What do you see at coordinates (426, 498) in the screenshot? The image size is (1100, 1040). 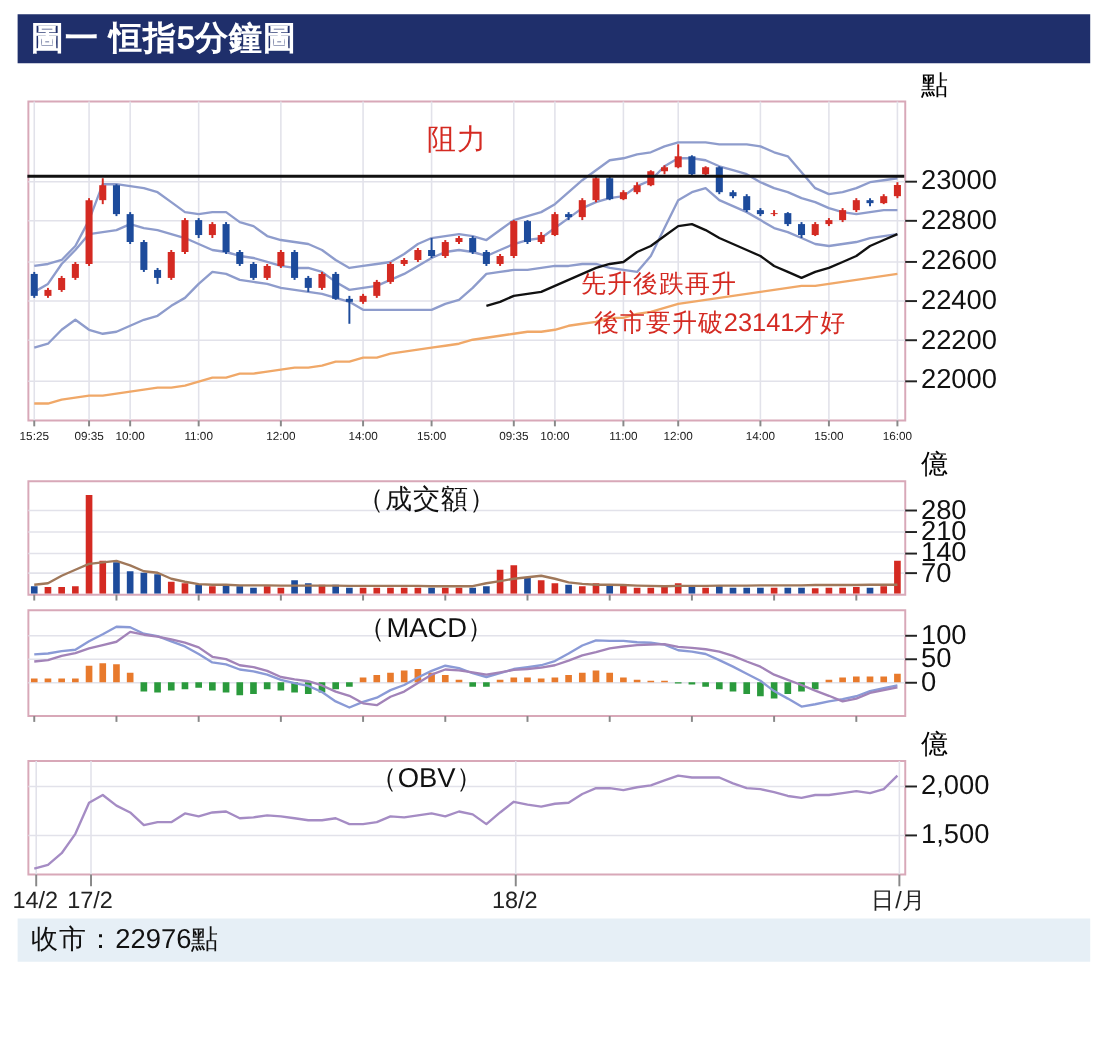 I see `chart-title: （成交額）` at bounding box center [426, 498].